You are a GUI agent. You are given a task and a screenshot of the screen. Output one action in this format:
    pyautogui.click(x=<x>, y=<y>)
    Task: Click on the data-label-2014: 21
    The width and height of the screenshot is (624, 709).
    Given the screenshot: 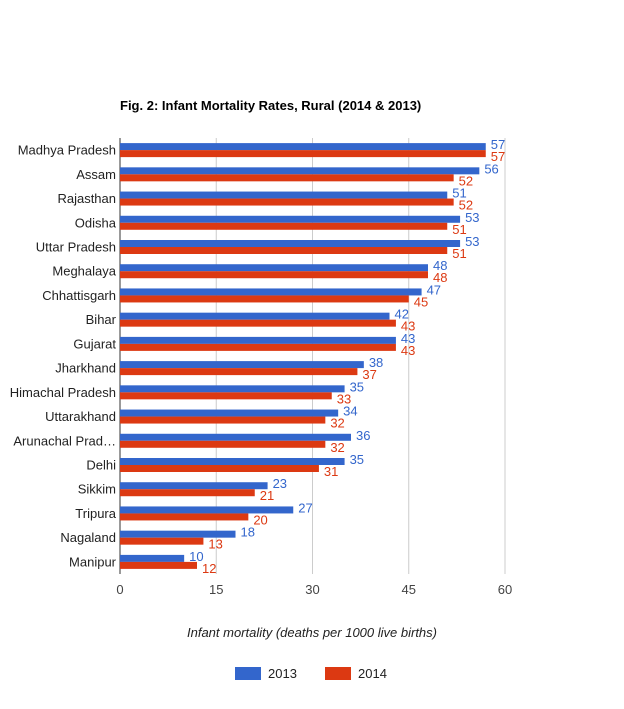 What is the action you would take?
    pyautogui.click(x=267, y=495)
    